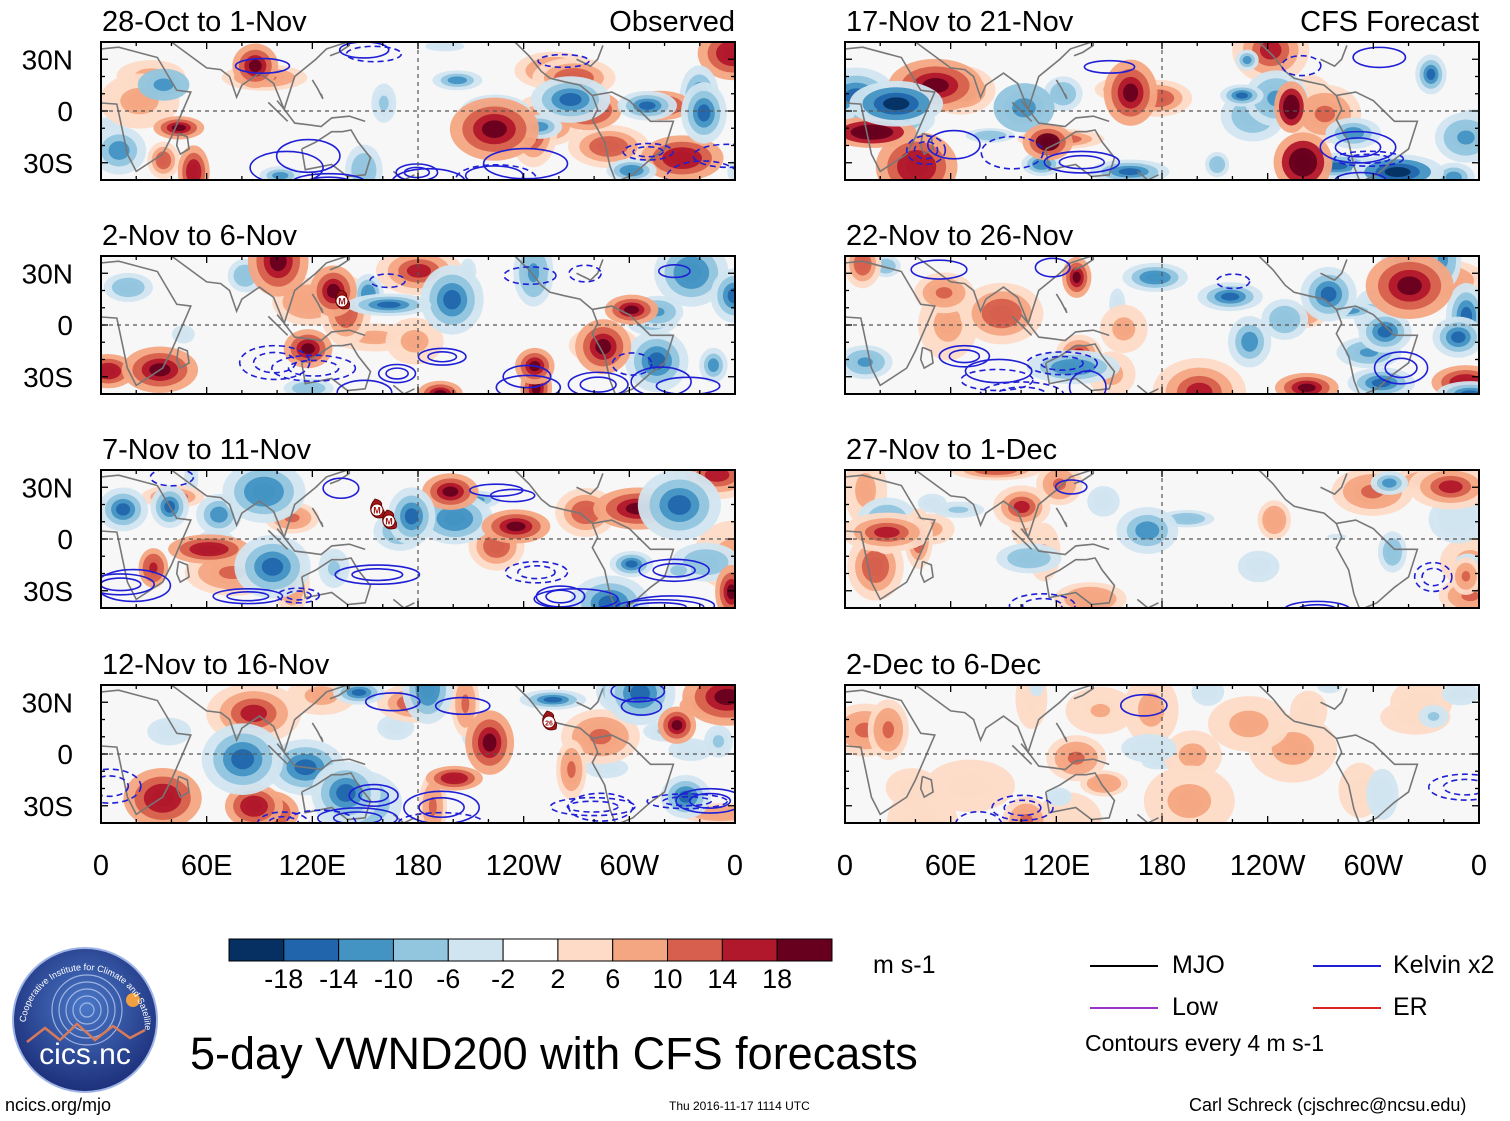 This screenshot has height=1121, width=1510. I want to click on panel-title: 22-Nov to 26-Nov, so click(960, 236).